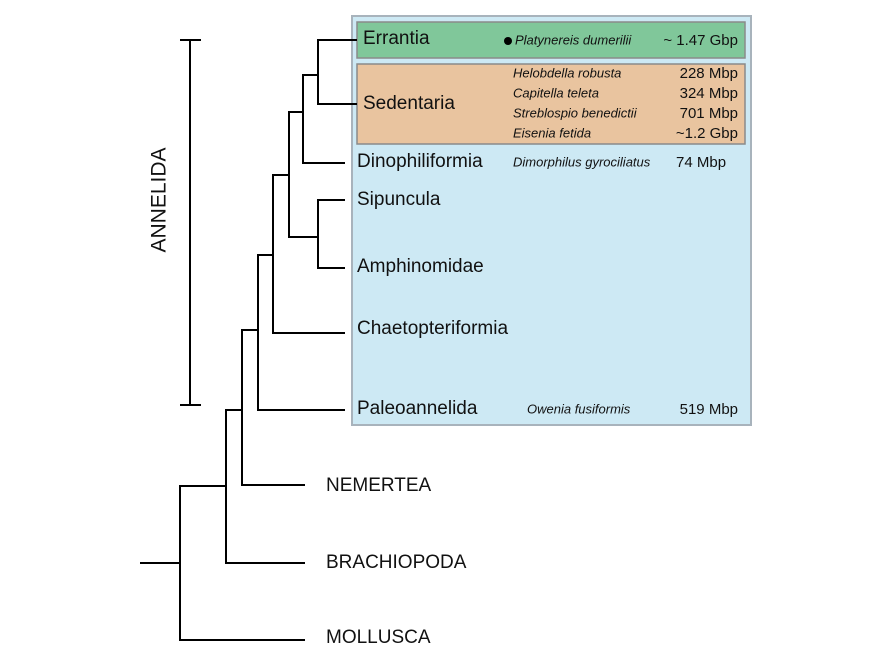 The image size is (890, 664). I want to click on group-name: Paleoannelida, so click(417, 408).